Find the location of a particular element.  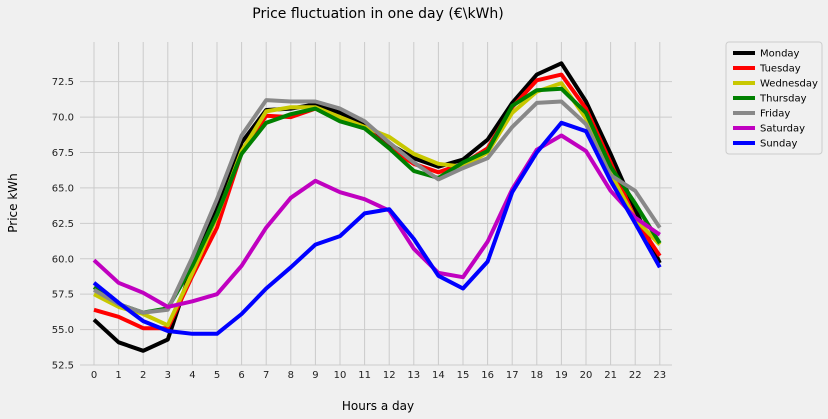

x-tick-label: 4 is located at coordinates (192, 375).